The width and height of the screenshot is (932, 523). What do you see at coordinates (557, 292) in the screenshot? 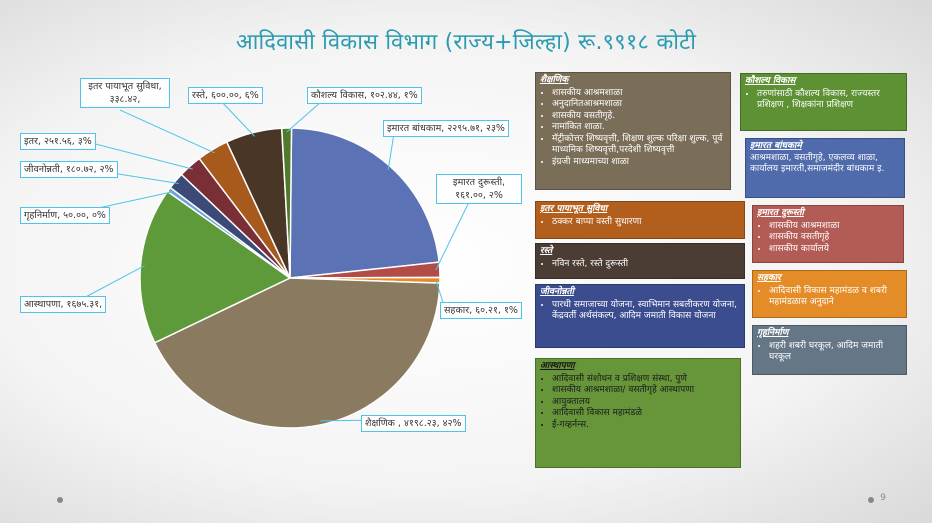
I see `box-jivanonnati-heading: जीवनोन्नती` at bounding box center [557, 292].